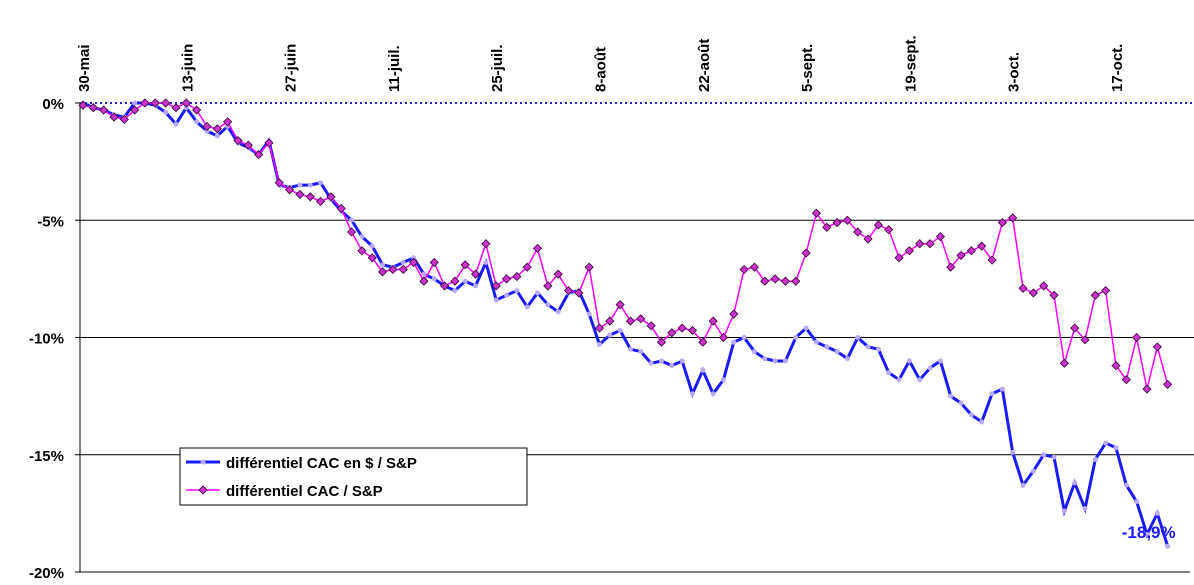 The width and height of the screenshot is (1194, 585). I want to click on y-tick-label: 0%, so click(53, 104).